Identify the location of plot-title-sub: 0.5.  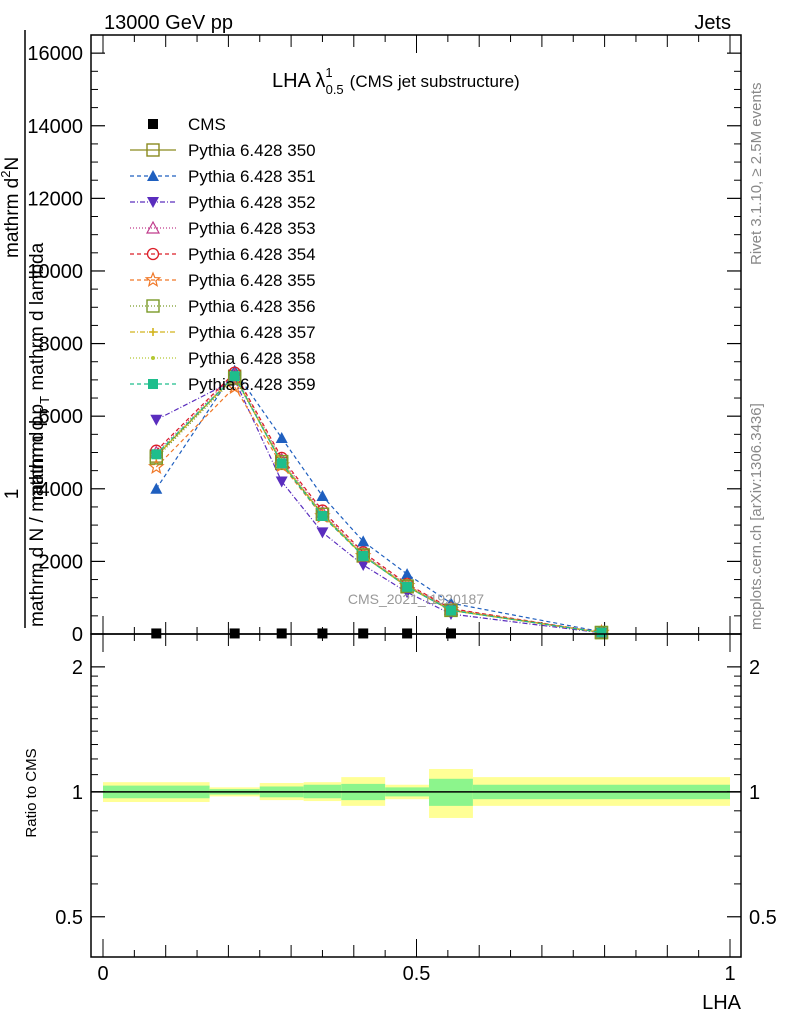
(335, 89).